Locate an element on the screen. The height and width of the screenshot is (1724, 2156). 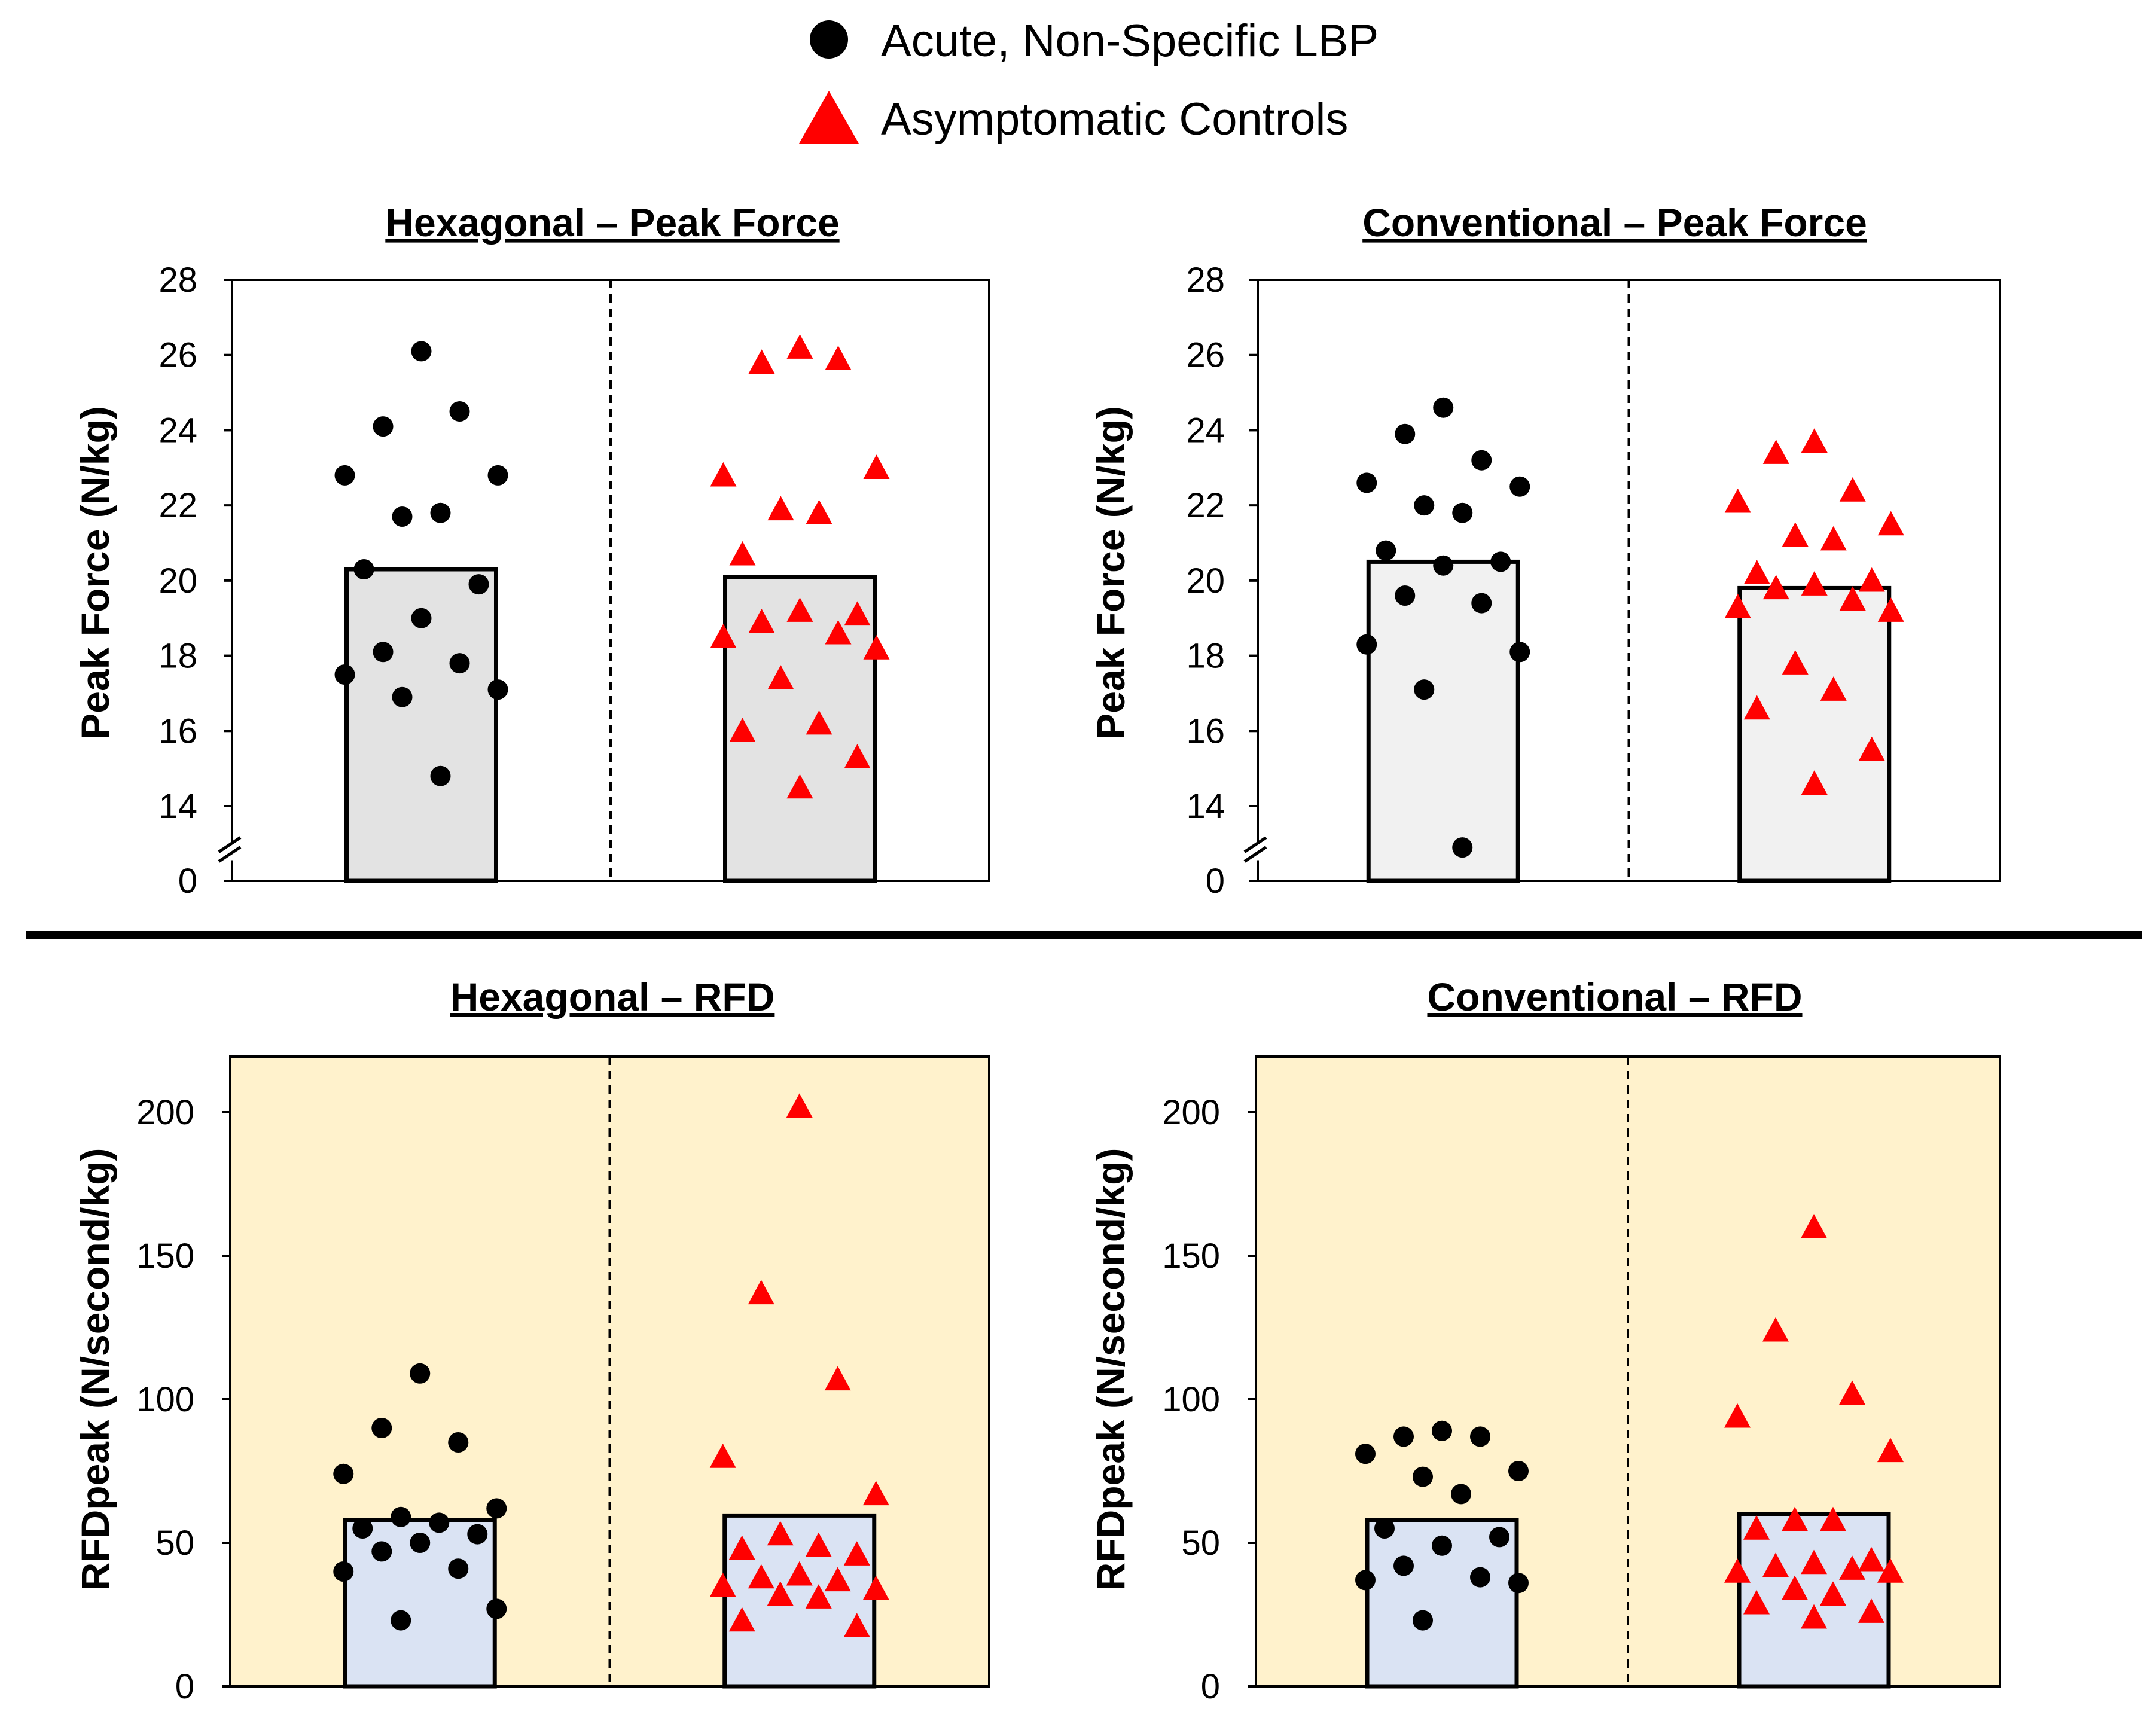
y-tick-label: 20 is located at coordinates (177, 581).